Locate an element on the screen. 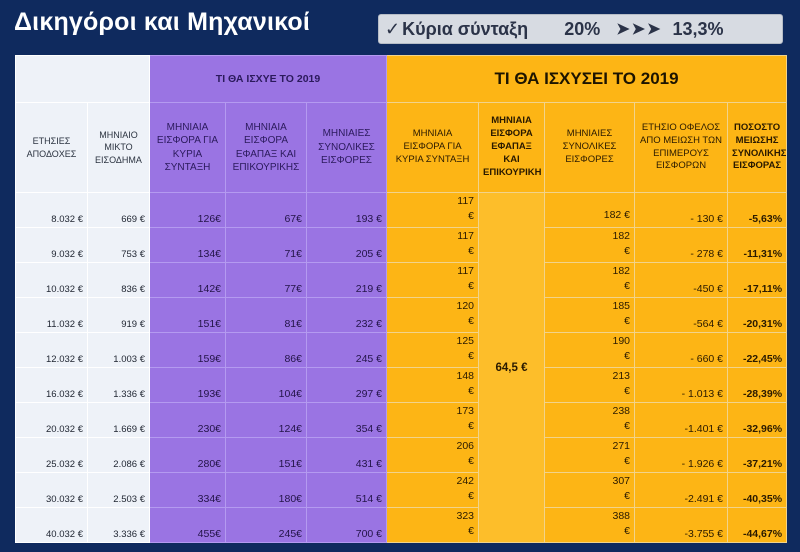 Image resolution: width=800 pixels, height=552 pixels. banner-label: Κύρια σύνταξη is located at coordinates (465, 28).